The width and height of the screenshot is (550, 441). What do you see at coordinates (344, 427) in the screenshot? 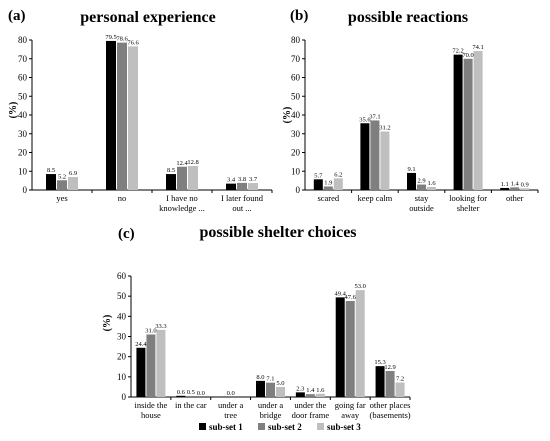
I see `legend-label-subset-3: sub-set 3` at bounding box center [344, 427].